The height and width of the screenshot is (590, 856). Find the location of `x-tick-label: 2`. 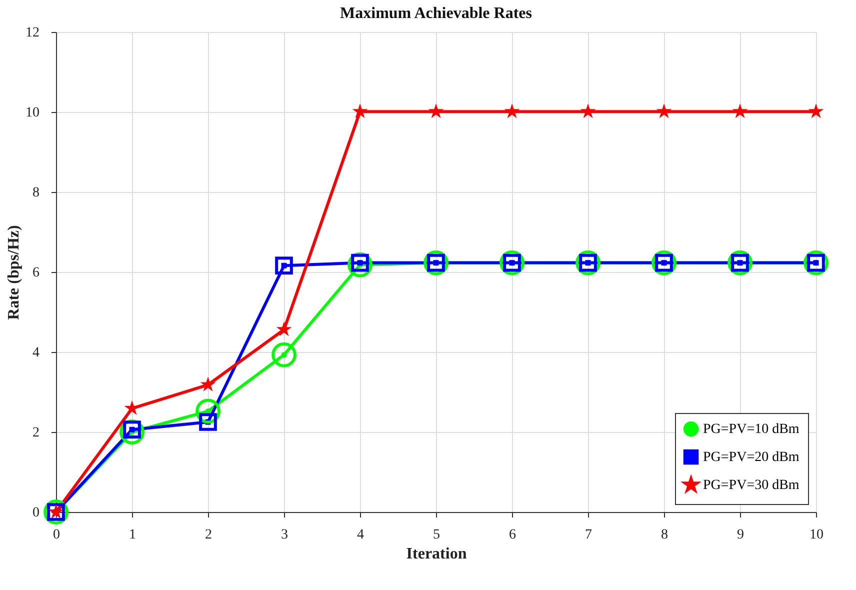

x-tick-label: 2 is located at coordinates (208, 535).